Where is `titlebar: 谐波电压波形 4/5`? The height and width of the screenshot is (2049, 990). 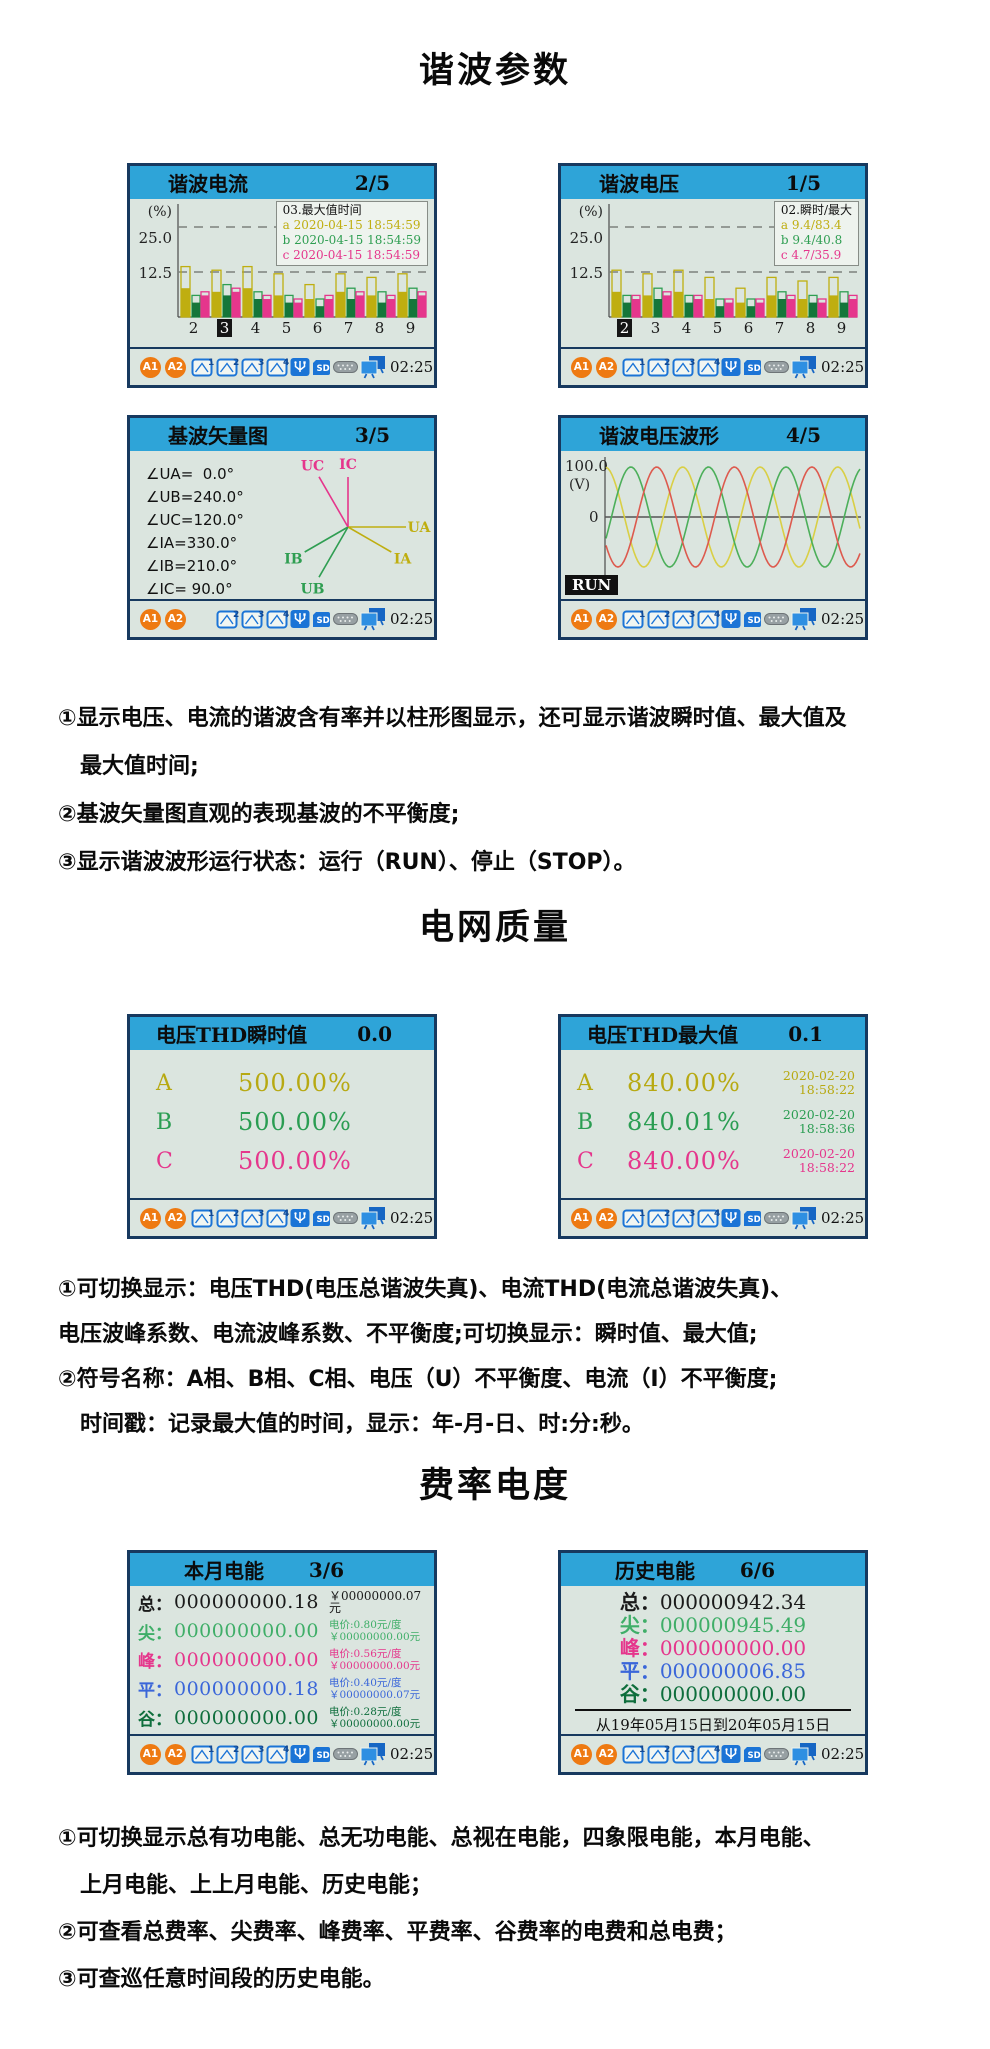
titlebar: 谐波电压波形 4/5 is located at coordinates (713, 434).